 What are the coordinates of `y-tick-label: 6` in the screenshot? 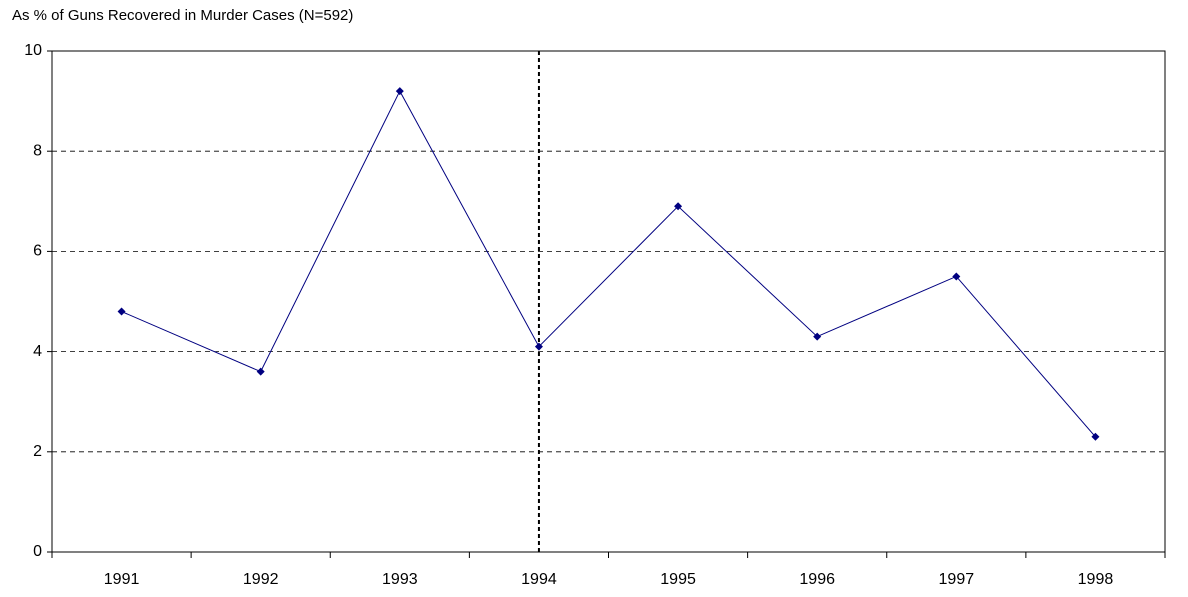 It's located at (37, 251).